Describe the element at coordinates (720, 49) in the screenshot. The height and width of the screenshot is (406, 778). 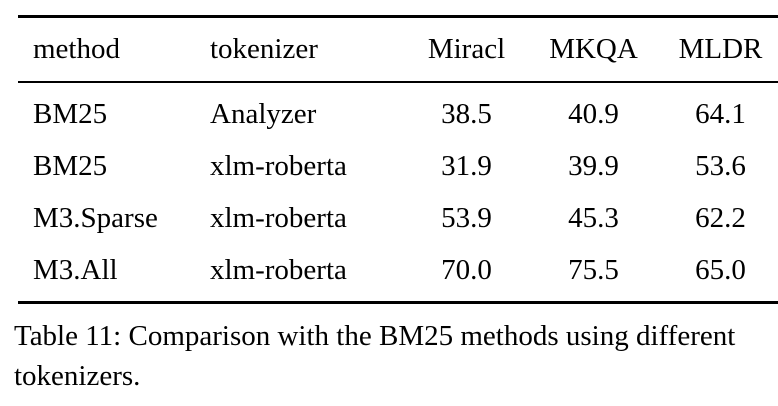
I see `column-header-mldr: MLDR` at that location.